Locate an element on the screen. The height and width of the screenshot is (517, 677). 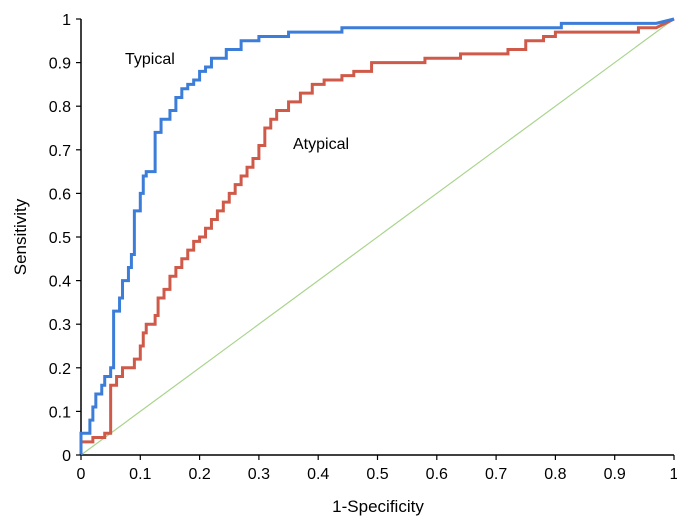
x-tick-label: 0.5 is located at coordinates (377, 474).